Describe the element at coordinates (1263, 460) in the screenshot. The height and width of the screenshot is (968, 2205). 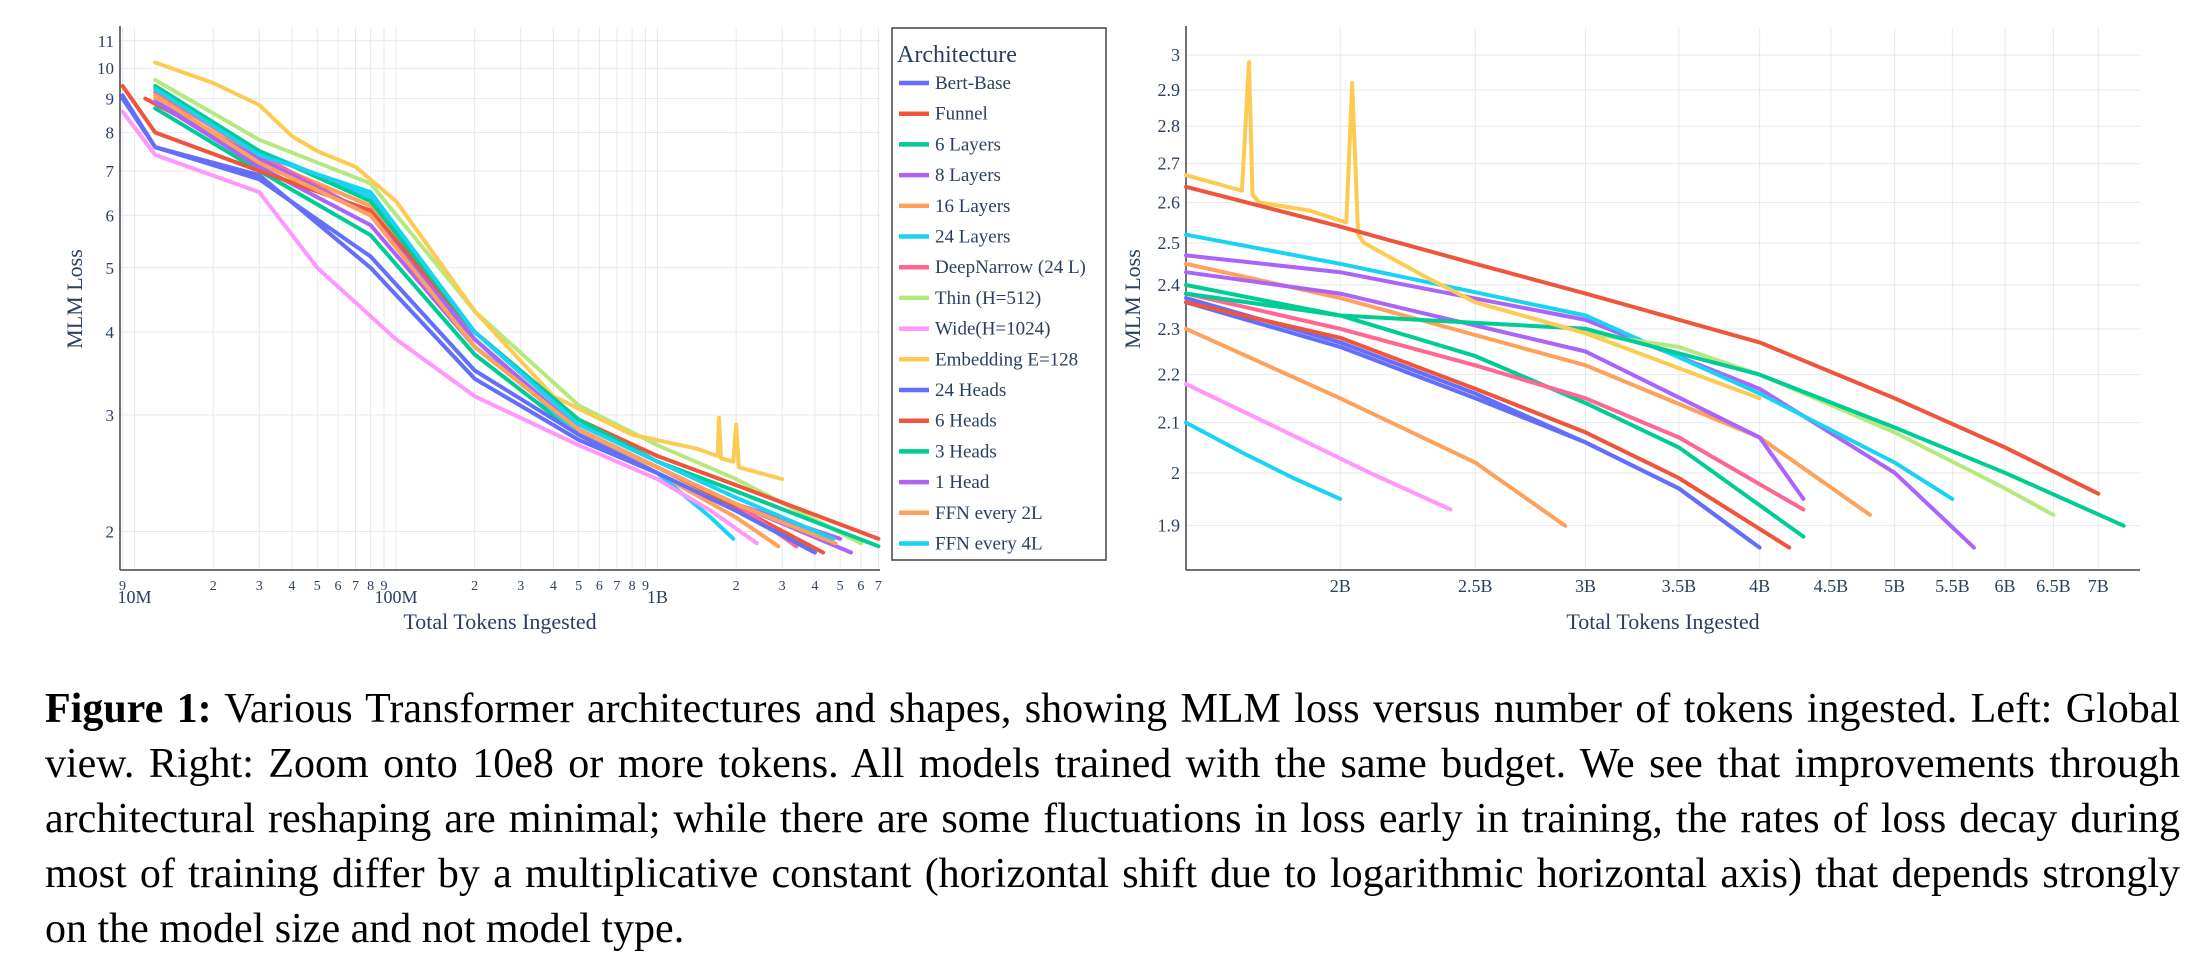
I see `series-line-24-layers` at that location.